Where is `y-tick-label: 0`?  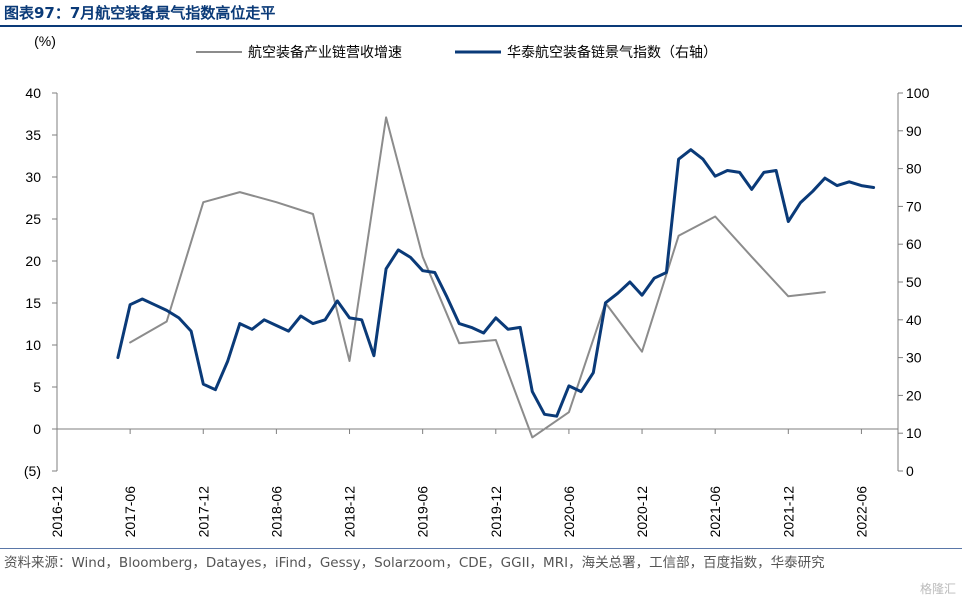 y-tick-label: 0 is located at coordinates (37, 429).